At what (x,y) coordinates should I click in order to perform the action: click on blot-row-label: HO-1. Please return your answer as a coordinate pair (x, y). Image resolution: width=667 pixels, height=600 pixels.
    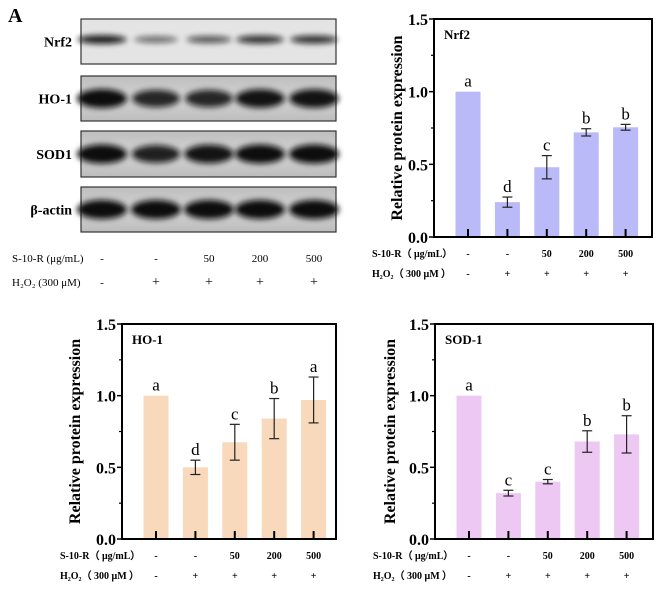
    Looking at the image, I should click on (55, 100).